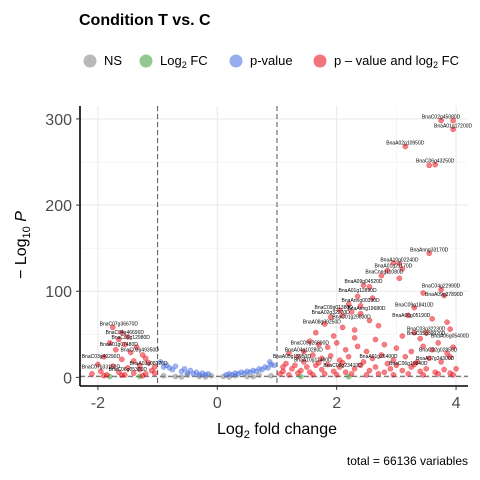  What do you see at coordinates (236, 61) in the screenshot?
I see `legend-key-p` at bounding box center [236, 61].